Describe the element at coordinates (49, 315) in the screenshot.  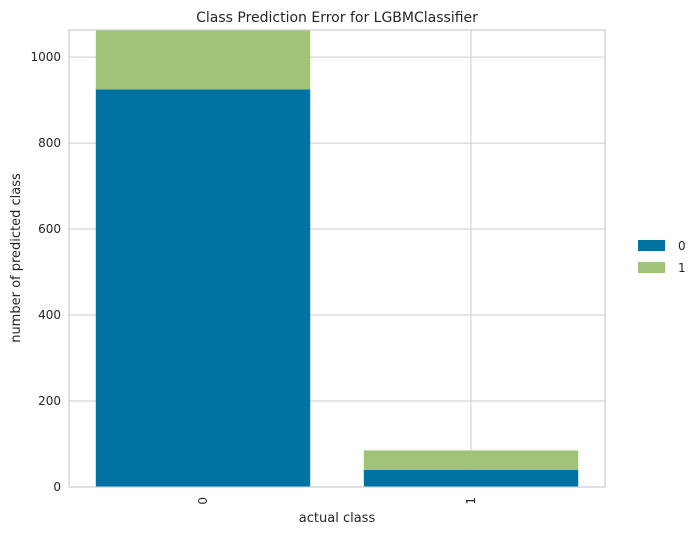
I see `y-tick-label: 400` at that location.